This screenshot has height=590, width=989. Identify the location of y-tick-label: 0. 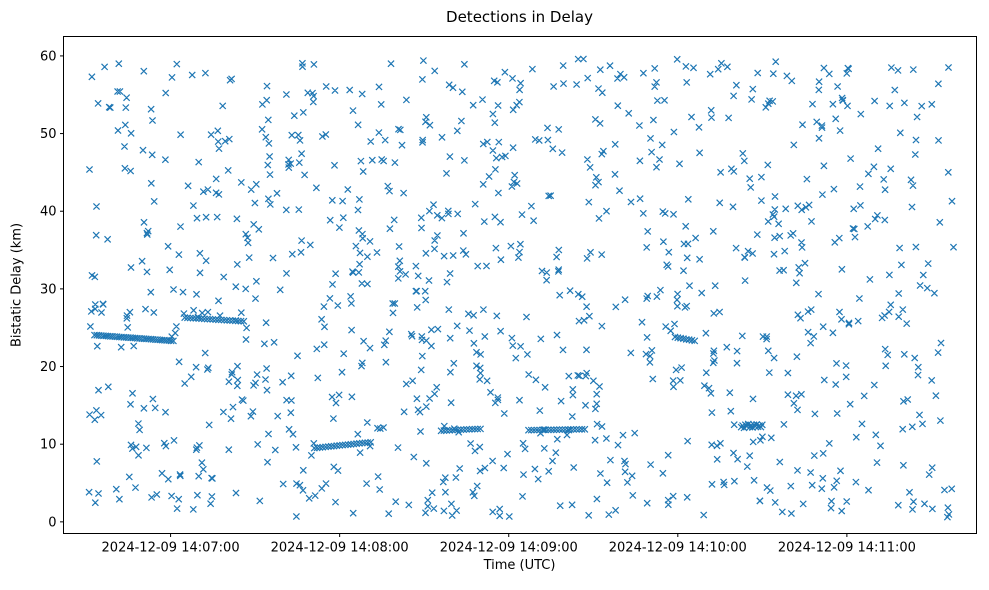
(52, 522).